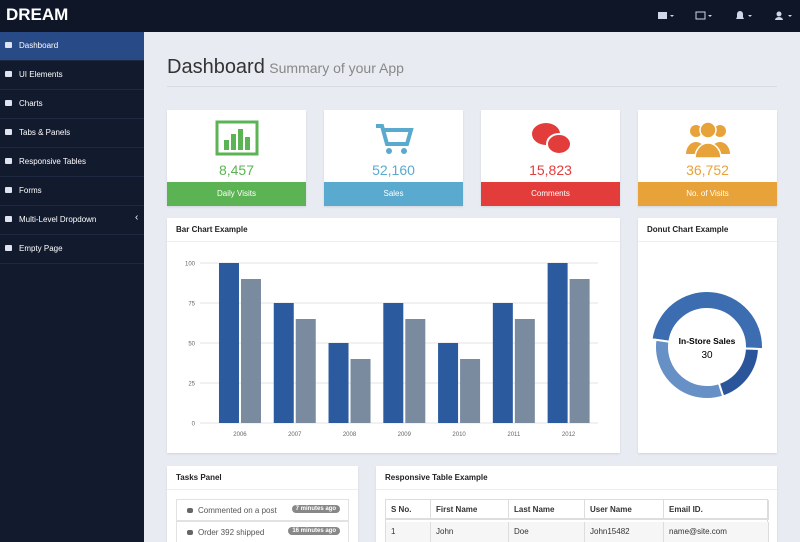 The image size is (800, 542). I want to click on icon-wheel, so click(404, 151).